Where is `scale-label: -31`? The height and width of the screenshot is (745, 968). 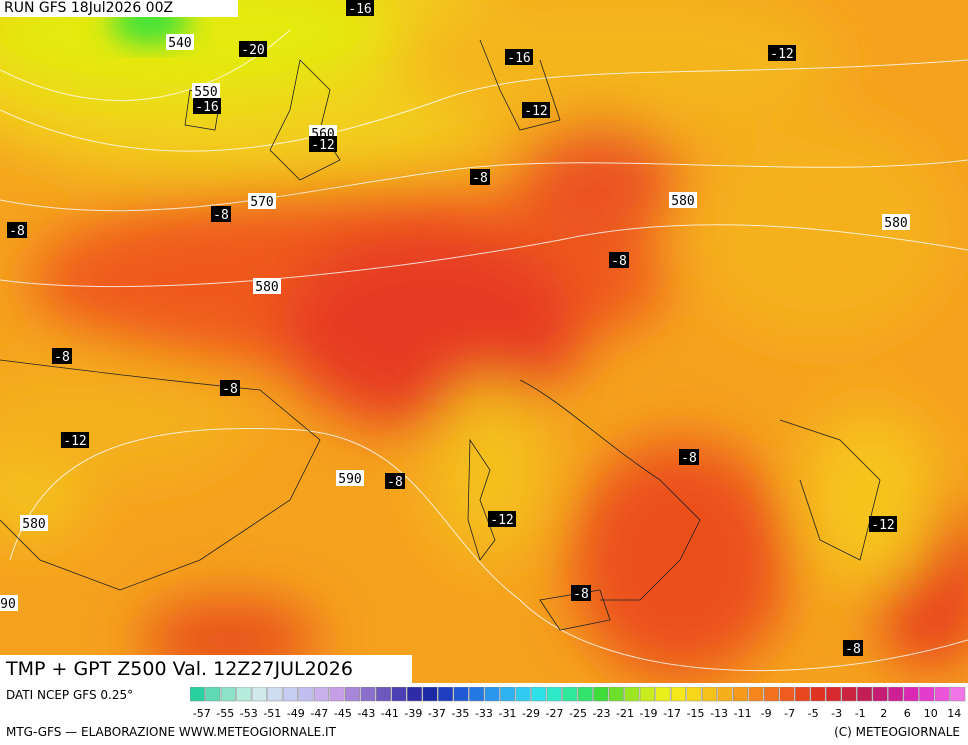 scale-label: -31 is located at coordinates (507, 713).